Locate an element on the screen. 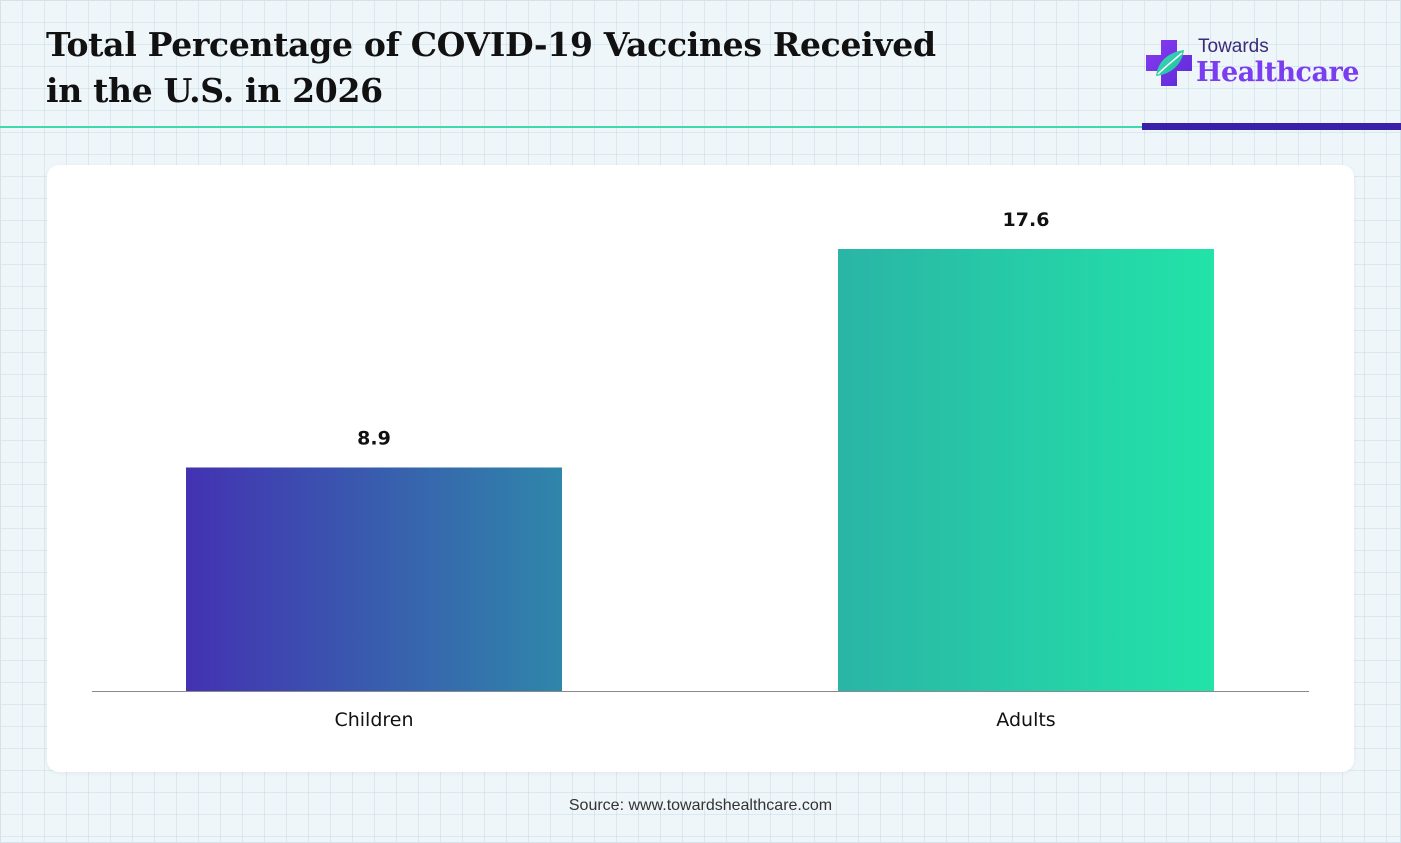 Image resolution: width=1401 pixels, height=843 pixels. tick-label-children: Children is located at coordinates (373, 720).